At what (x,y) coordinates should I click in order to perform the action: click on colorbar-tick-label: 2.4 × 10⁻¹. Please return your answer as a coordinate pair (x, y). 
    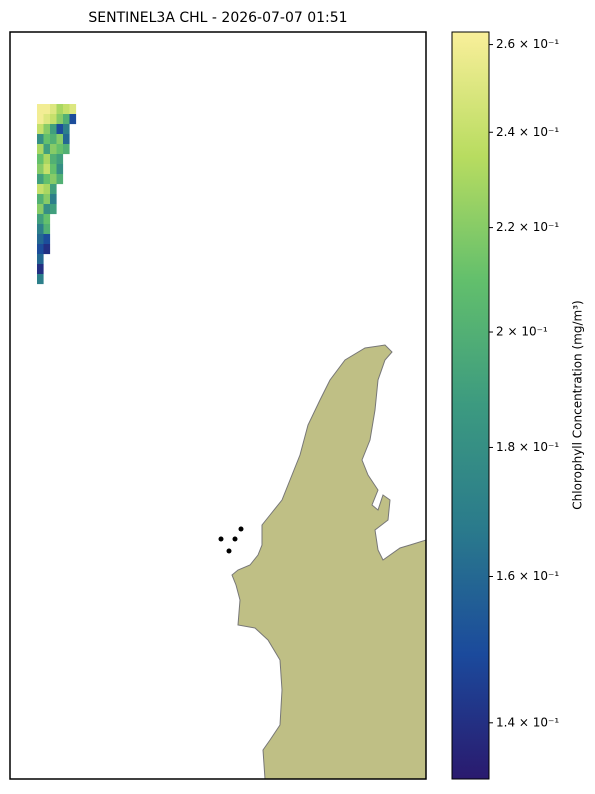
    Looking at the image, I should click on (527, 132).